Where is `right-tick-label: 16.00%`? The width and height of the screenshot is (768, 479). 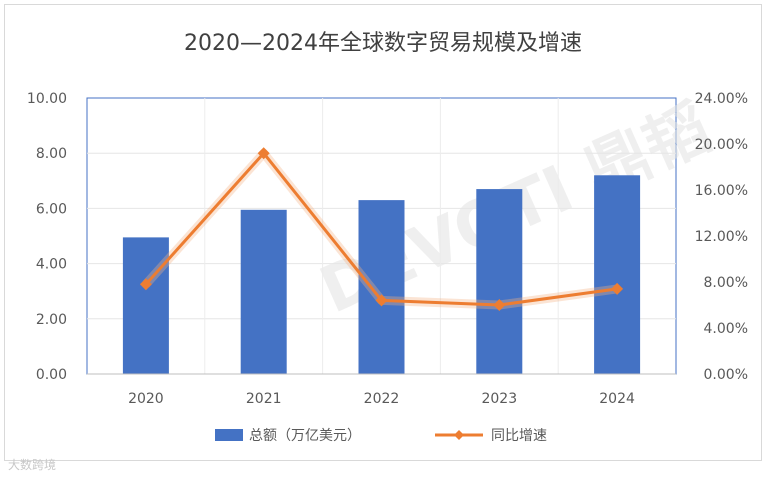
right-tick-label: 16.00% is located at coordinates (721, 191).